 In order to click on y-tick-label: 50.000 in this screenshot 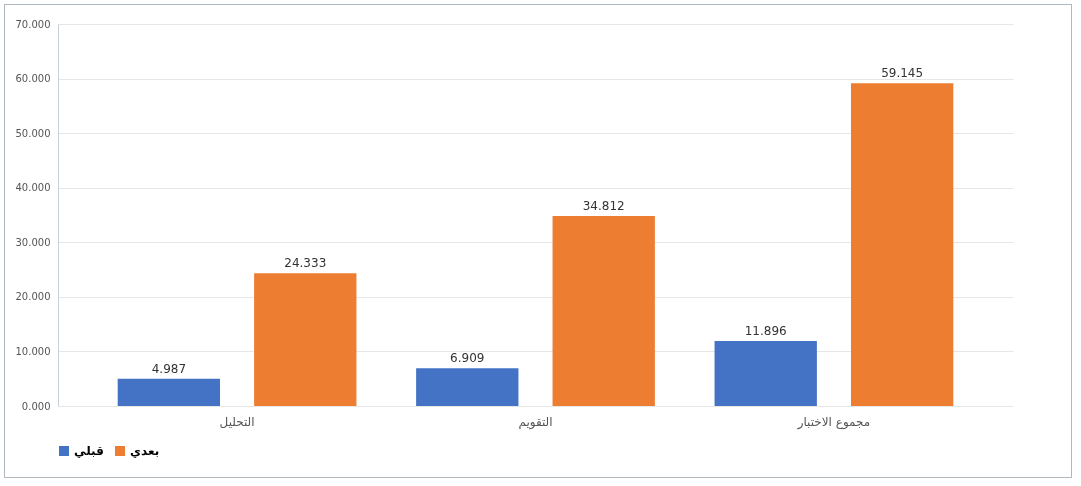, I will do `click(33, 133)`.